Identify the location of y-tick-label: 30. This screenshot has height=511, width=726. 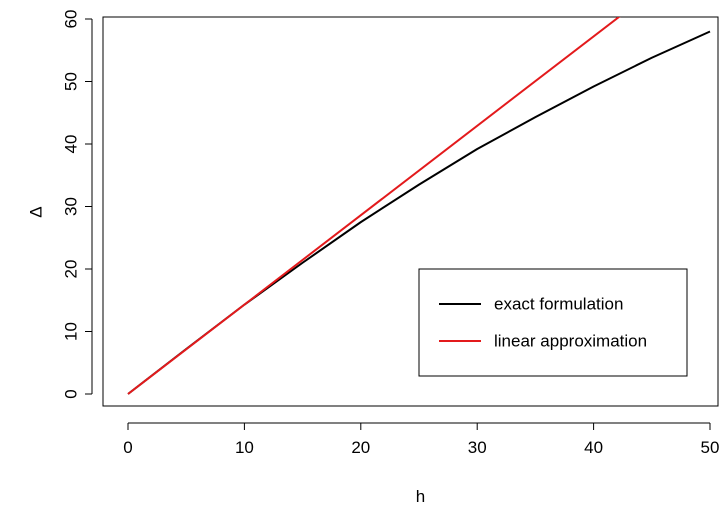
(71, 206).